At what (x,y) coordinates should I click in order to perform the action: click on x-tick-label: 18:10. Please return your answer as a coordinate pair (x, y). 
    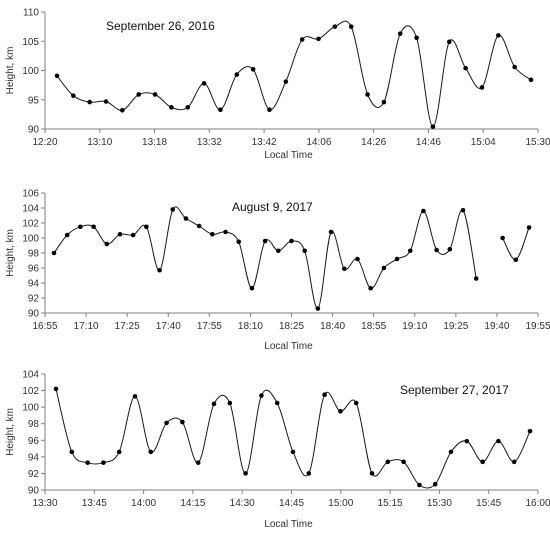
    Looking at the image, I should click on (250, 326).